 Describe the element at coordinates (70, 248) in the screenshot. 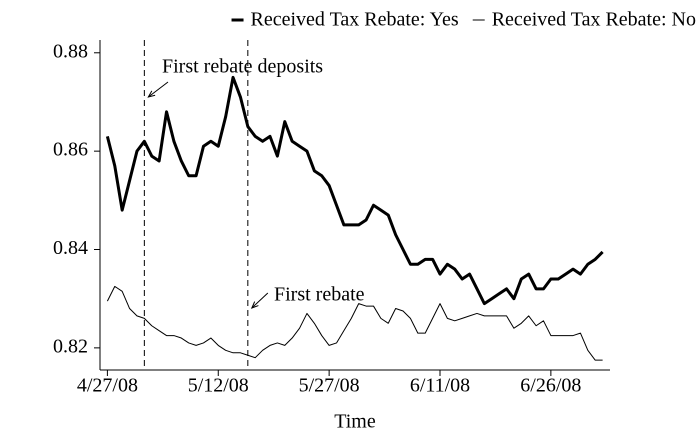

I see `y-tick-label: 0.84` at that location.